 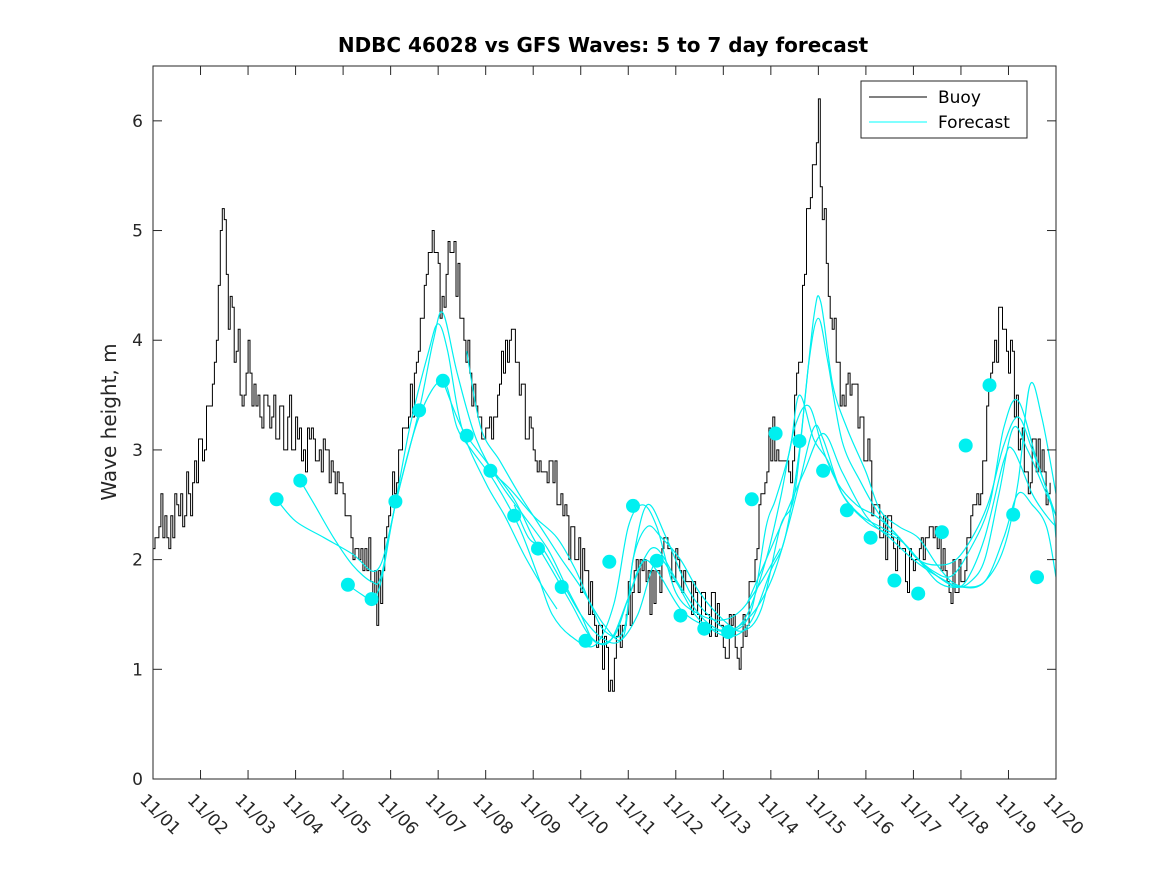 I want to click on y-axis-label: Wave height, m, so click(x=109, y=421).